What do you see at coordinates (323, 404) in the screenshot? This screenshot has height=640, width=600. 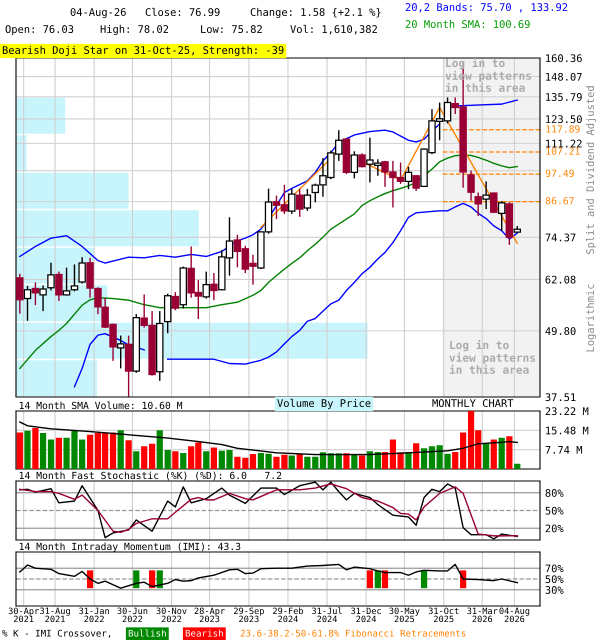 I see `text: Volume By Price` at bounding box center [323, 404].